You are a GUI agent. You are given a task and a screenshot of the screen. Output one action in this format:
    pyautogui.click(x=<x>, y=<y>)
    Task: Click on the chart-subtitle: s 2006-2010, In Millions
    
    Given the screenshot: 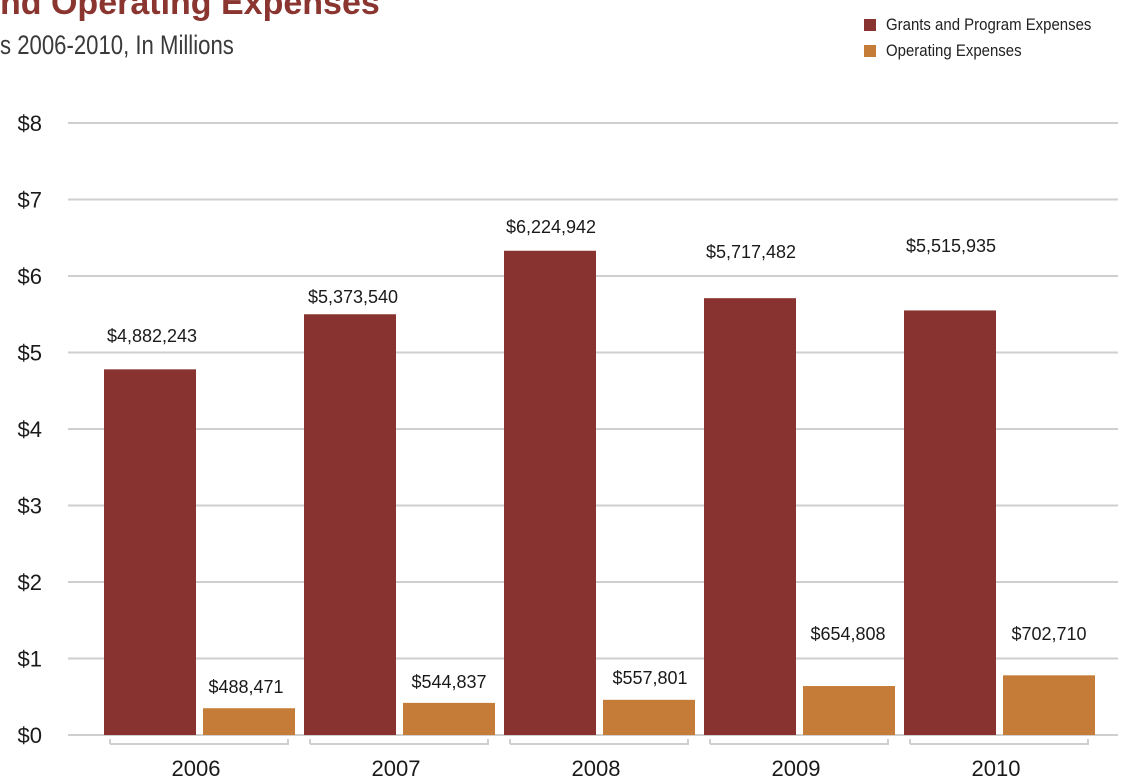 What is the action you would take?
    pyautogui.click(x=117, y=45)
    